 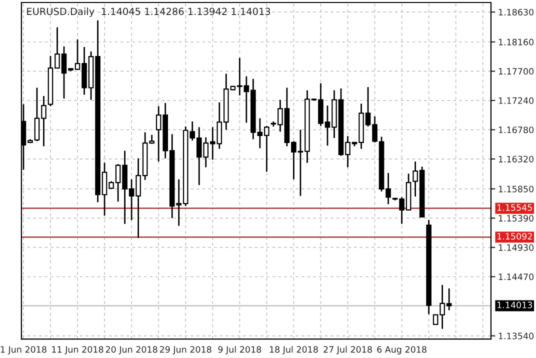 What do you see at coordinates (516, 189) in the screenshot?
I see `y-tick-label: 1.15850` at bounding box center [516, 189].